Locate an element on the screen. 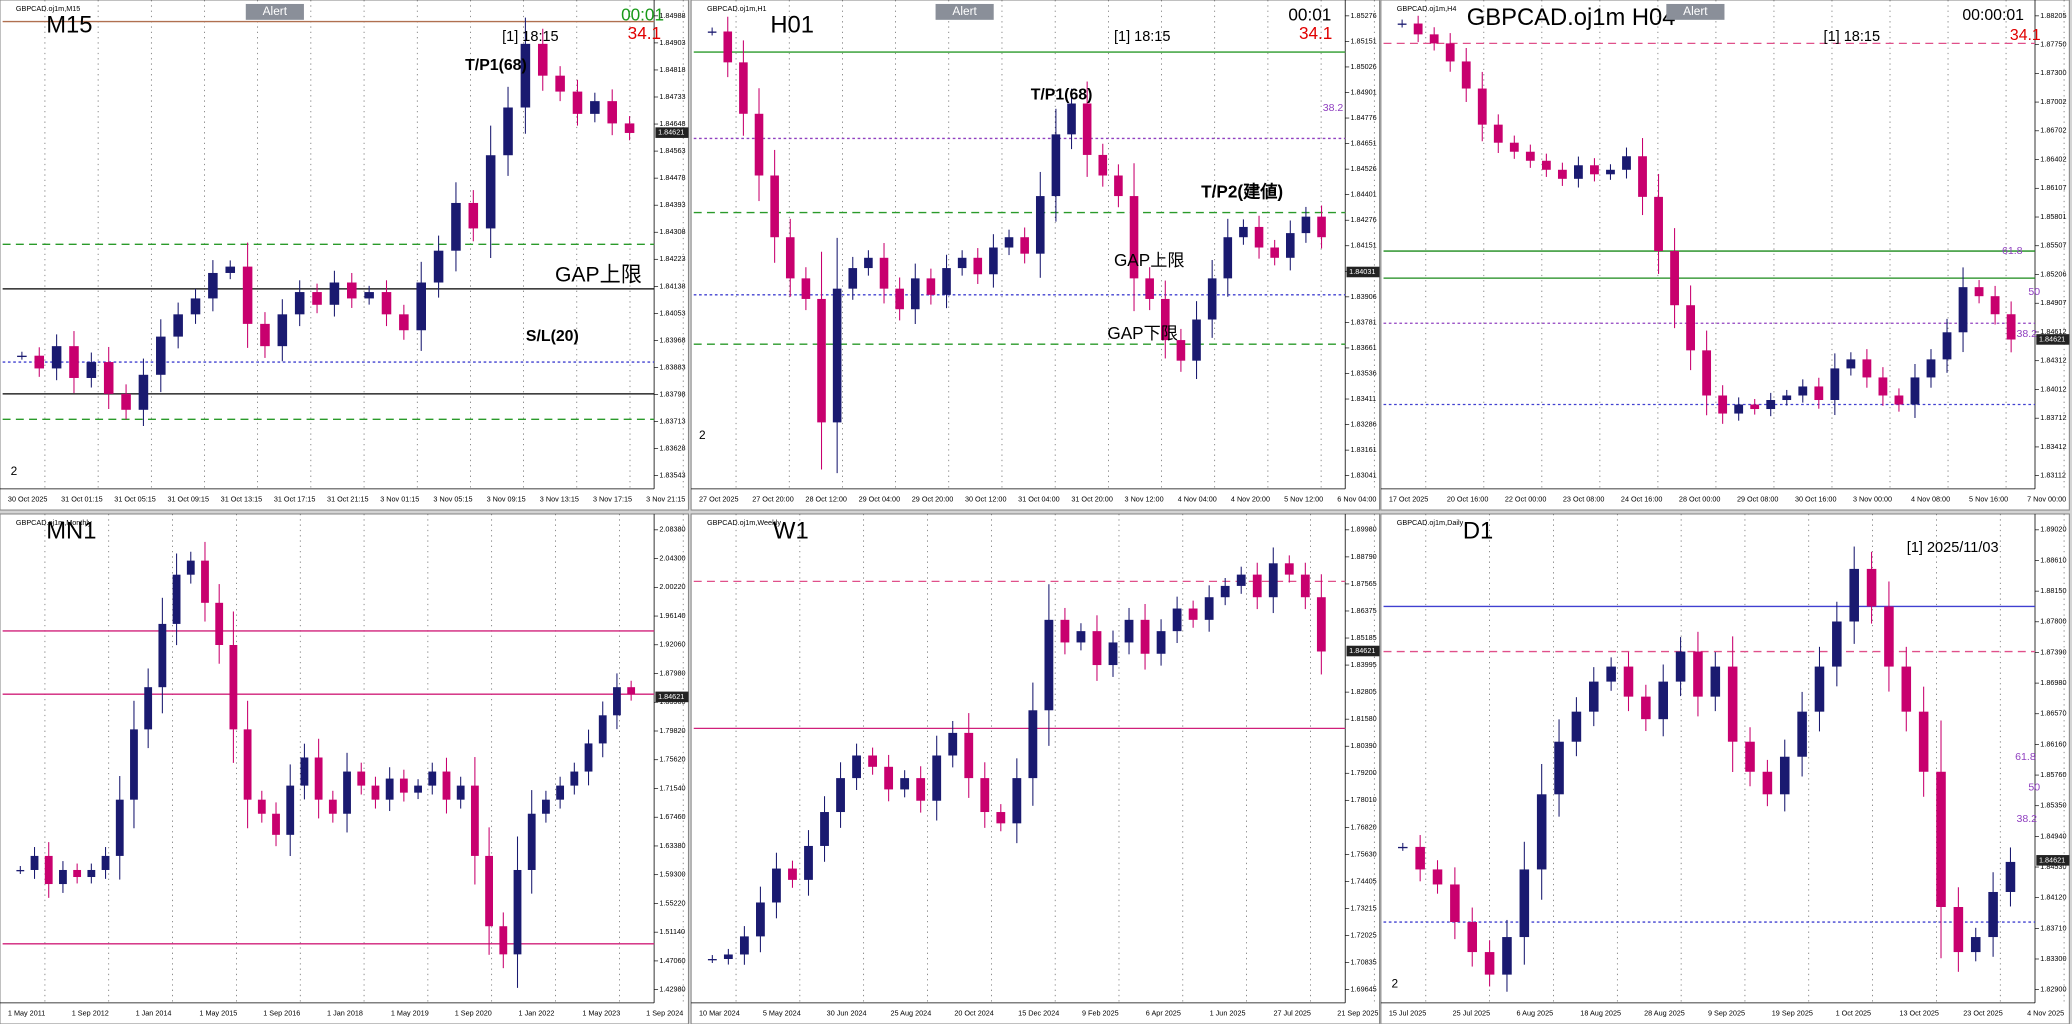 Image resolution: width=2072 pixels, height=1024 pixels. alert-label: Alert is located at coordinates (275, 11).